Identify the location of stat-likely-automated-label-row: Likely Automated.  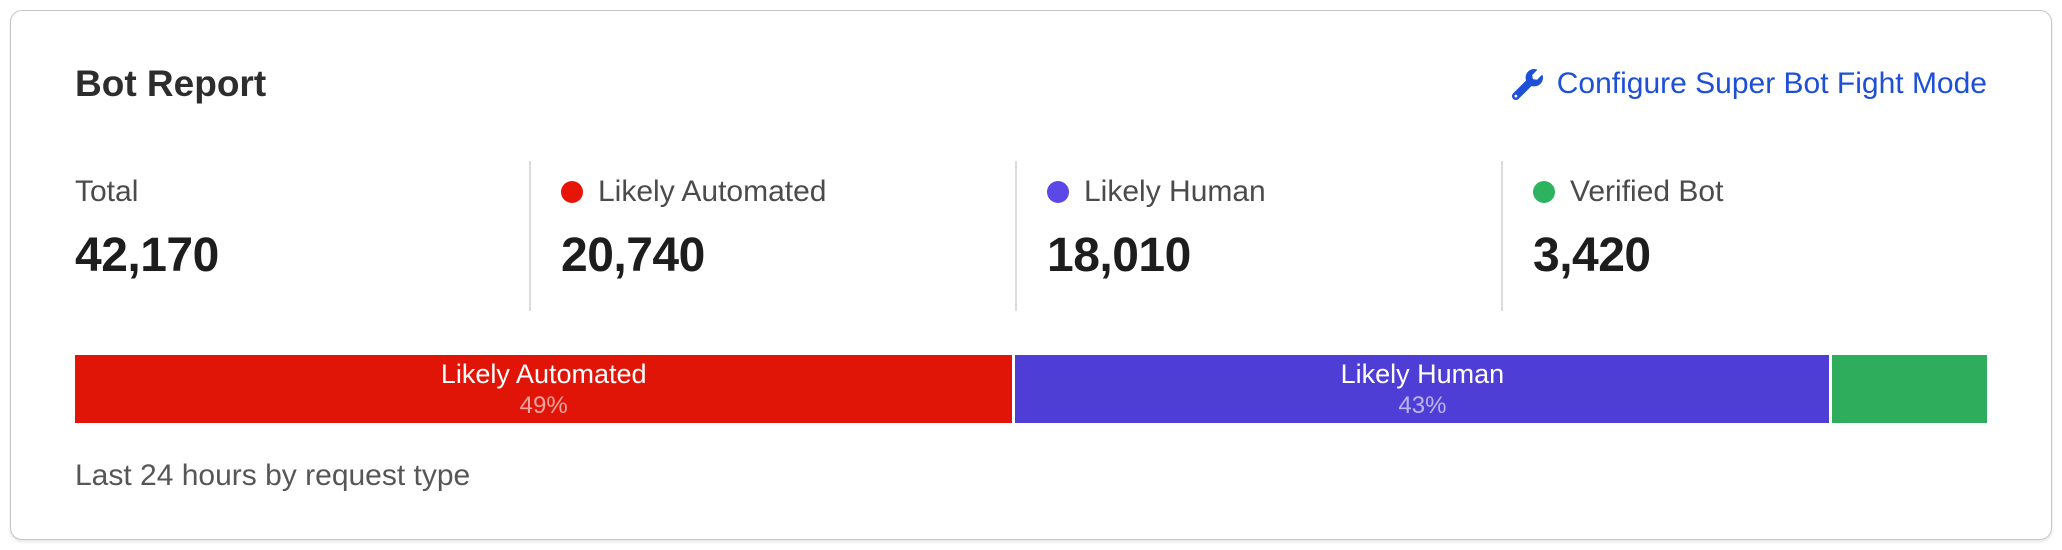
(788, 191).